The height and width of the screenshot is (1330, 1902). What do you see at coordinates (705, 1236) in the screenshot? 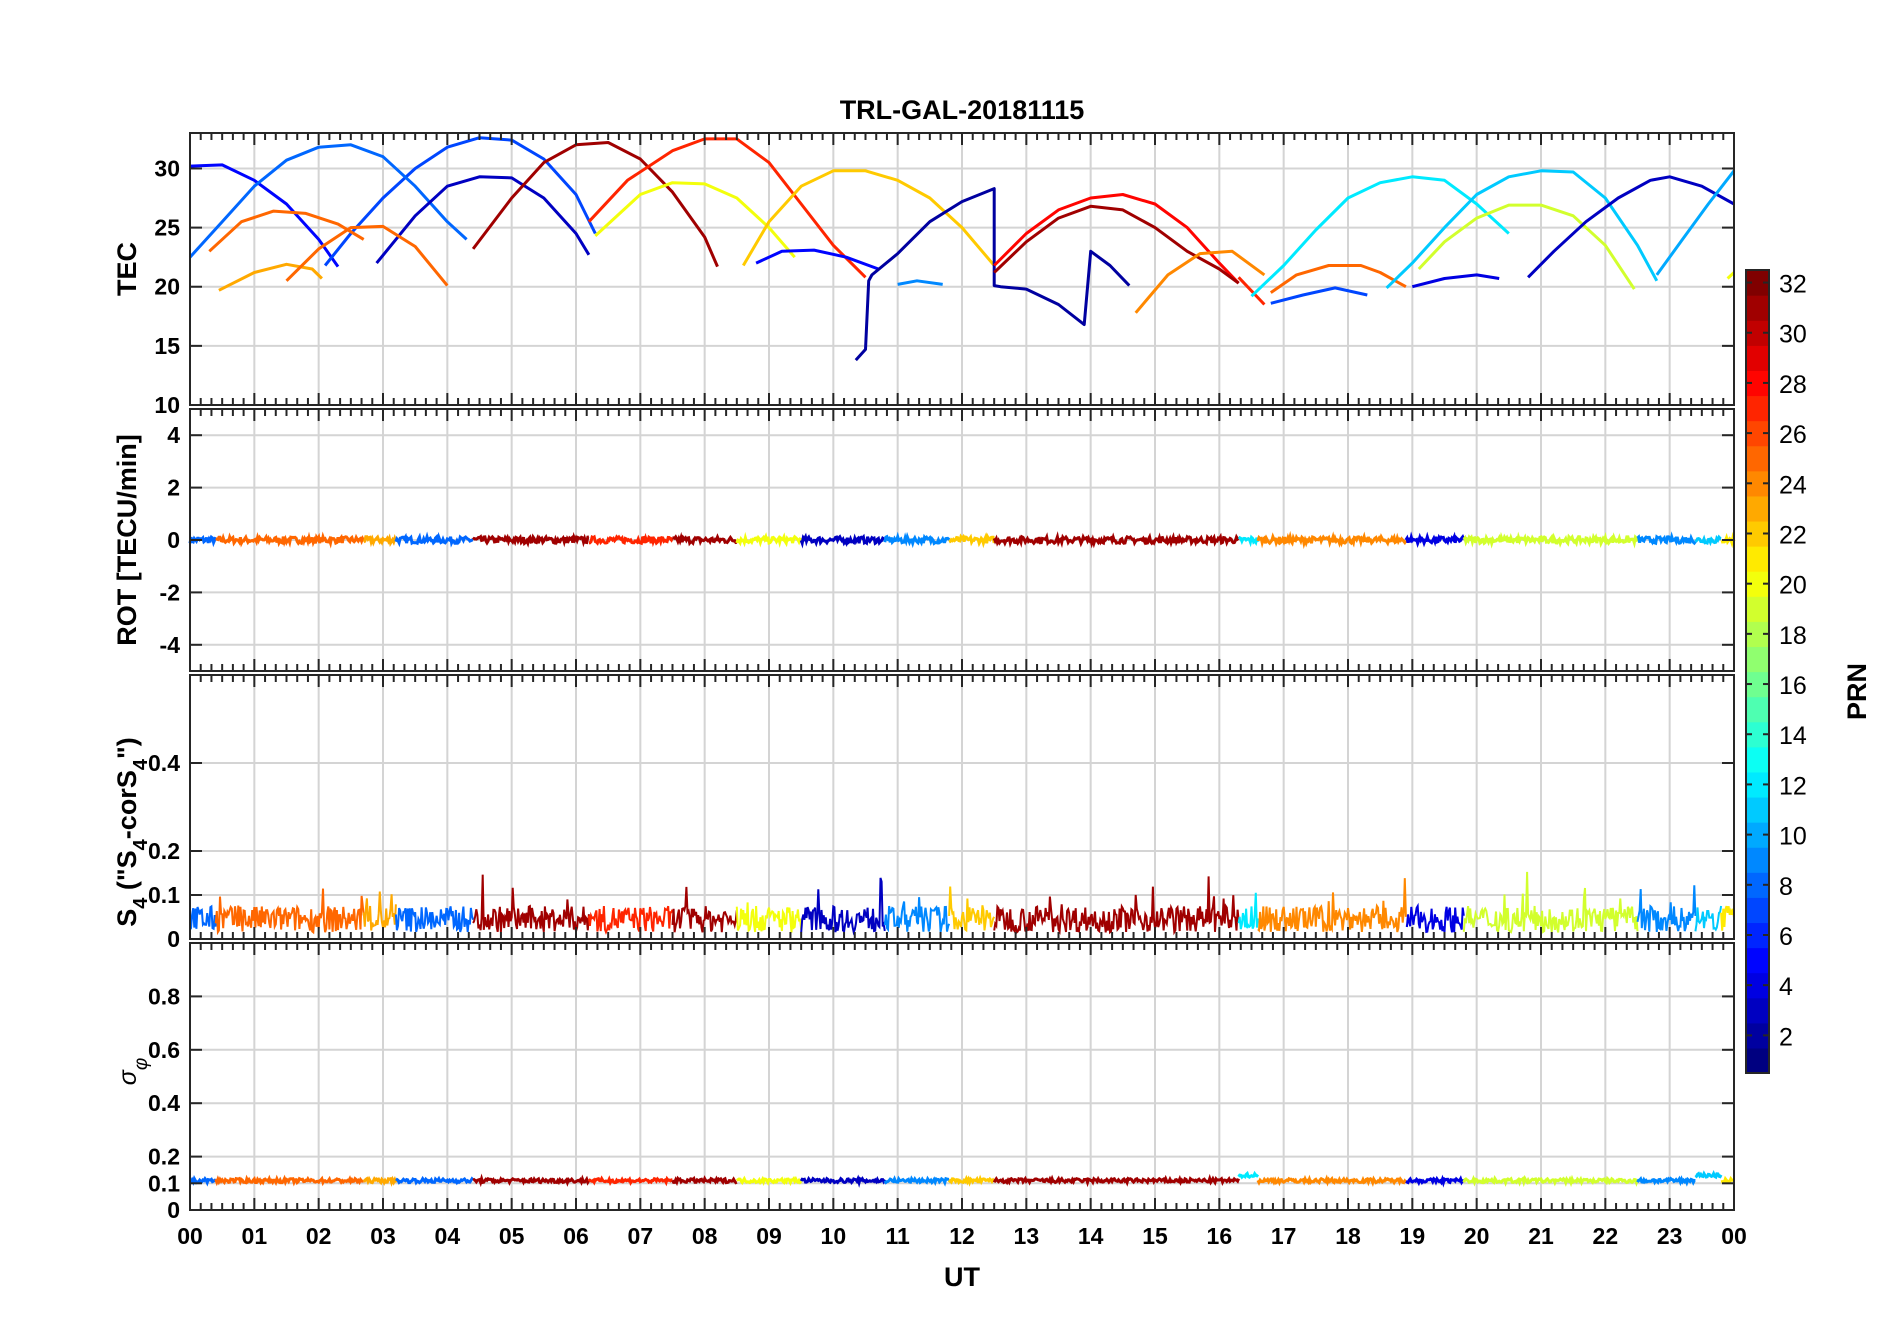
I see `x-tick-label: 08` at bounding box center [705, 1236].